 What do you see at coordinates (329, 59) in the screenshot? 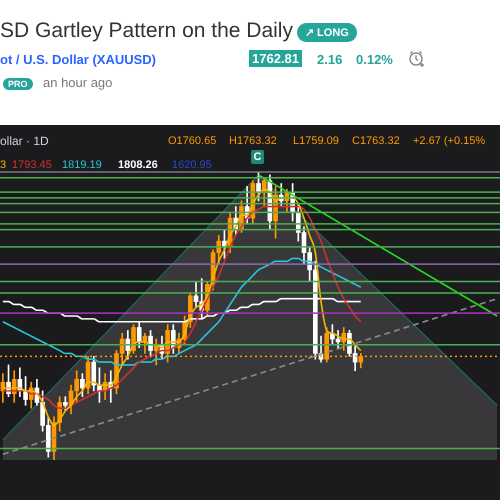
I see `text: 2.16` at bounding box center [329, 59].